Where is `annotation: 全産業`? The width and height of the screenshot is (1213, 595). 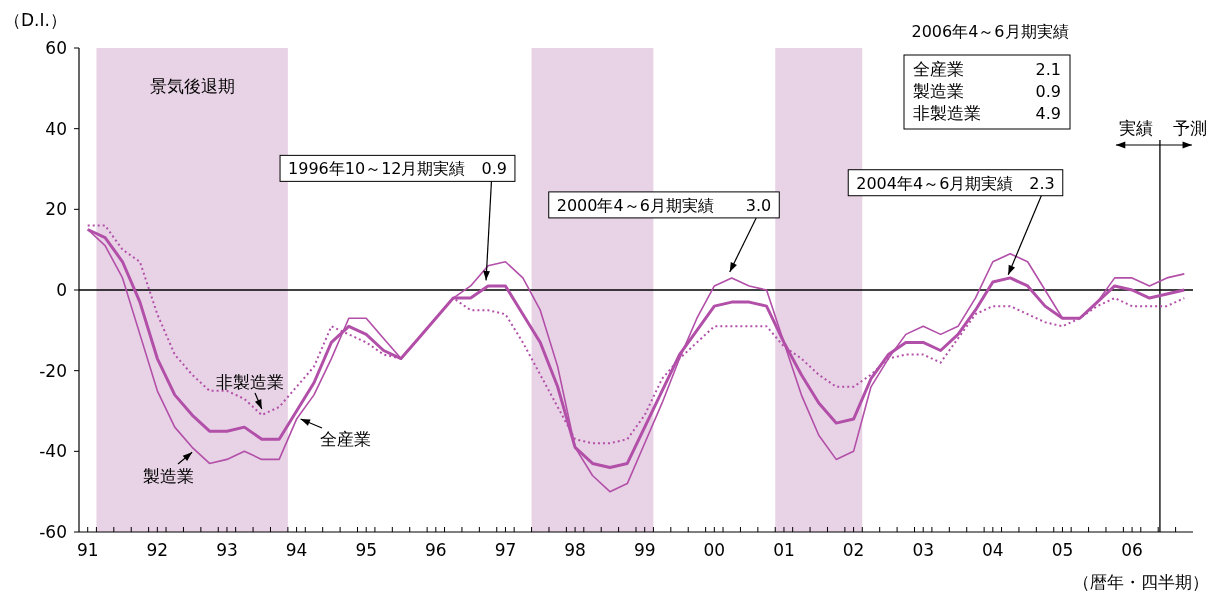
annotation: 全産業 is located at coordinates (938, 69).